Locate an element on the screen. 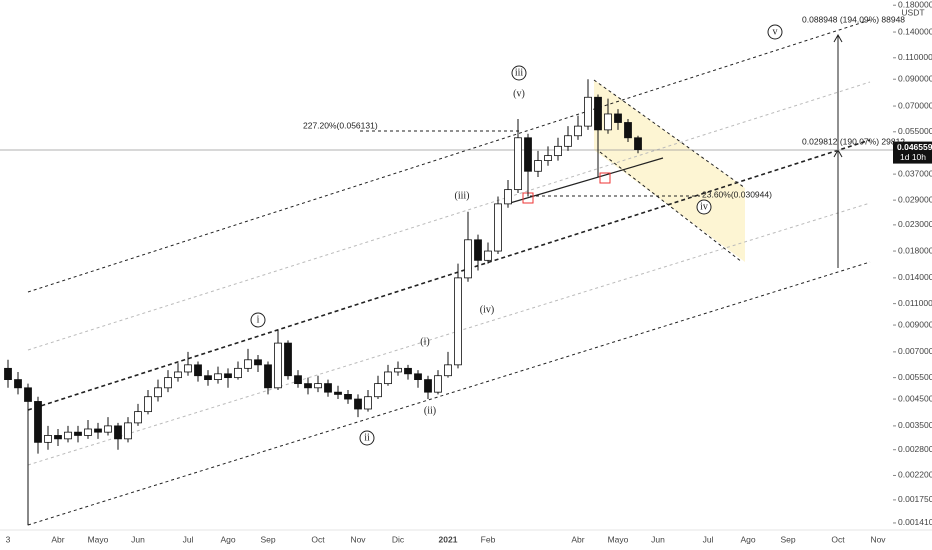 The image size is (932, 550). fib-label: 23.60%(0.030944) is located at coordinates (737, 194).